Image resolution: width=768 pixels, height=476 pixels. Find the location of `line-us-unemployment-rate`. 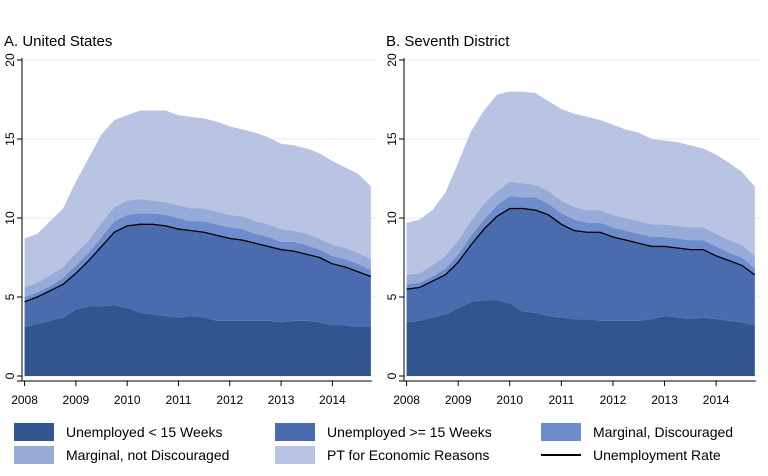

line-us-unemployment-rate is located at coordinates (198, 263).